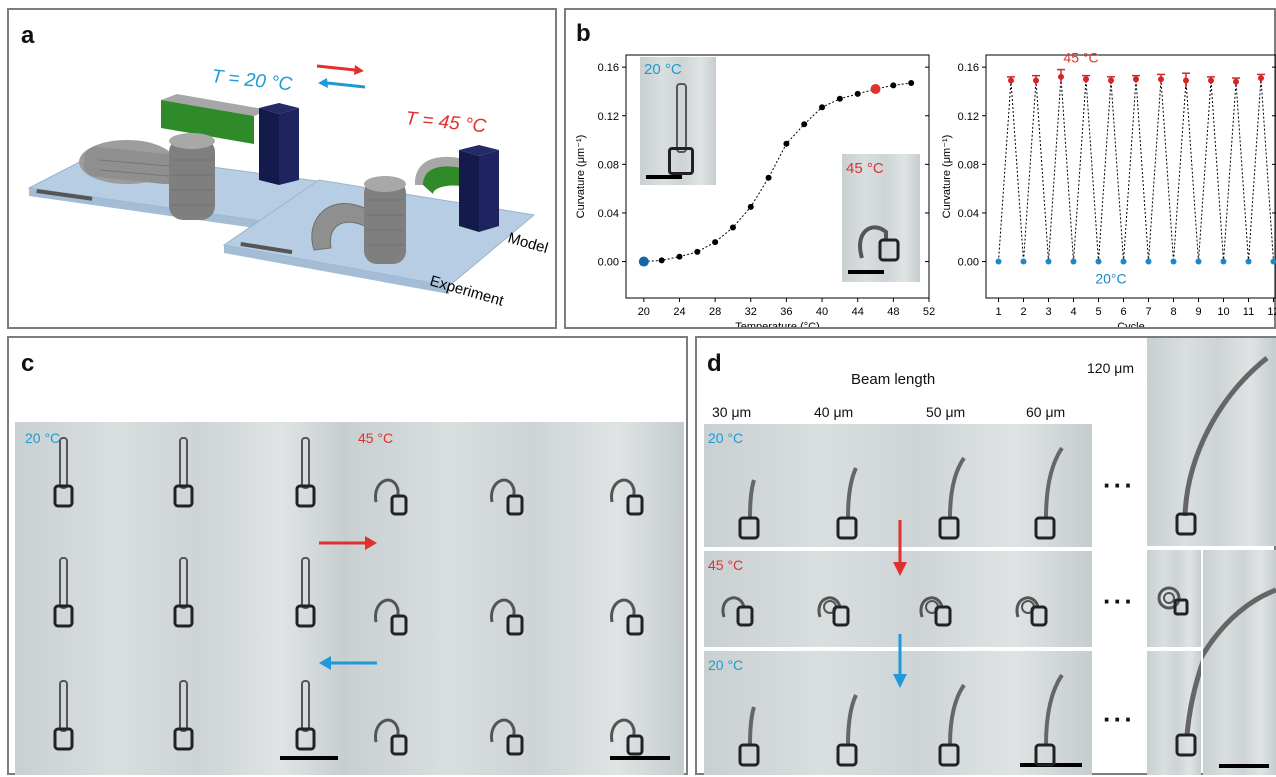 Image resolution: width=1276 pixels, height=777 pixels. I want to click on x-tick-label: 48, so click(893, 312).